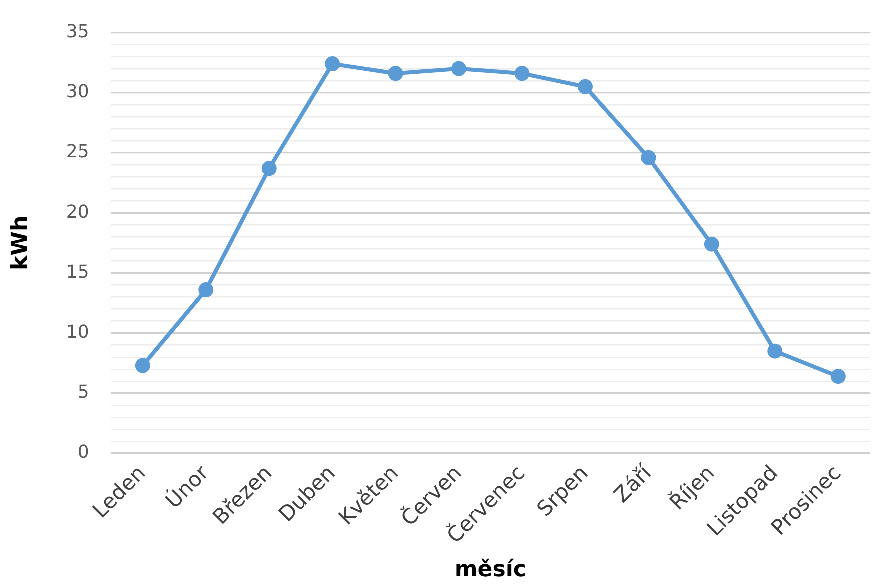  Describe the element at coordinates (78, 31) in the screenshot. I see `y-tick-label: 35` at that location.